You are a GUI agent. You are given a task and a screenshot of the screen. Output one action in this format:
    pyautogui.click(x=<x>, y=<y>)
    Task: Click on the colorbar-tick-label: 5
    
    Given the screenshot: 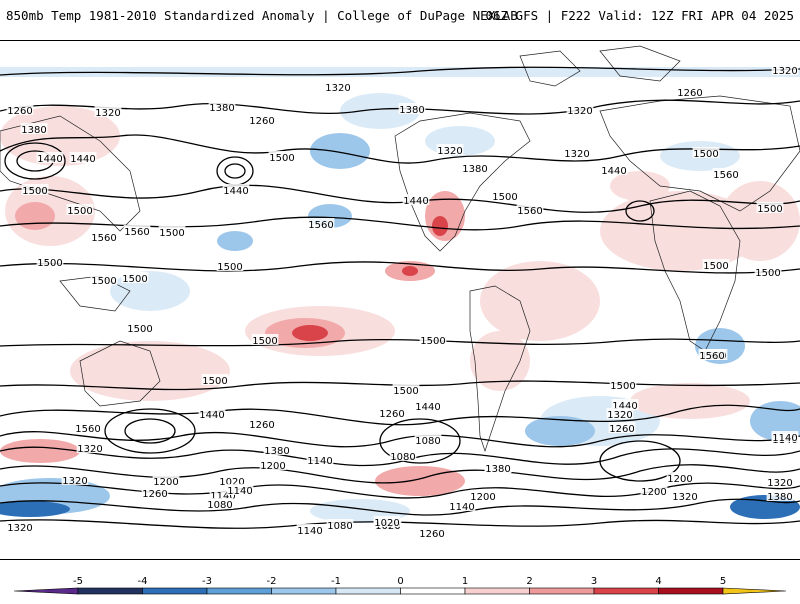 What is the action you would take?
    pyautogui.click(x=723, y=581)
    